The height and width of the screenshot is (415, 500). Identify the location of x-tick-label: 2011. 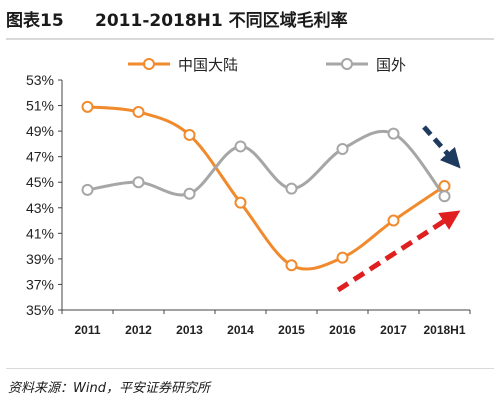
(87, 330).